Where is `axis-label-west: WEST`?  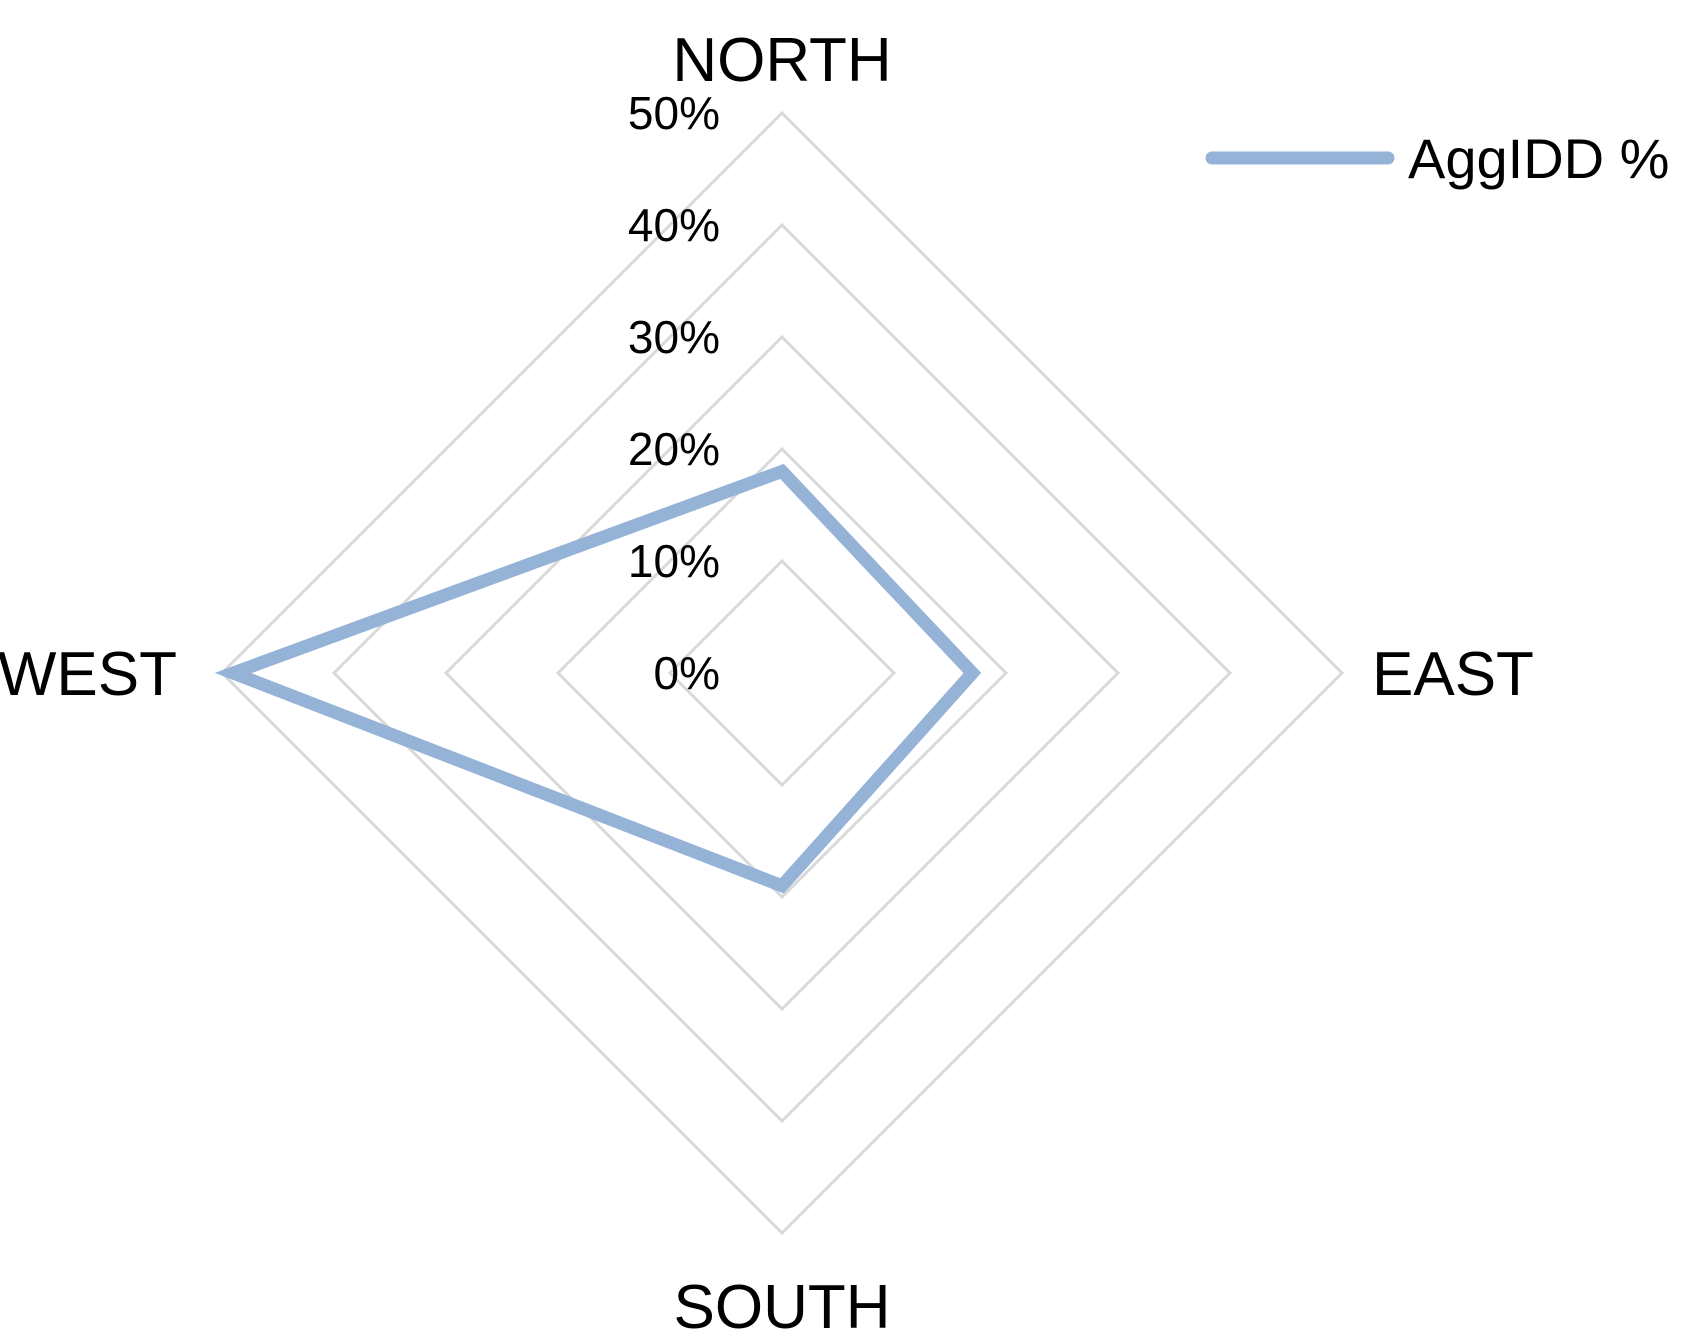
axis-label-west: WEST is located at coordinates (88, 674).